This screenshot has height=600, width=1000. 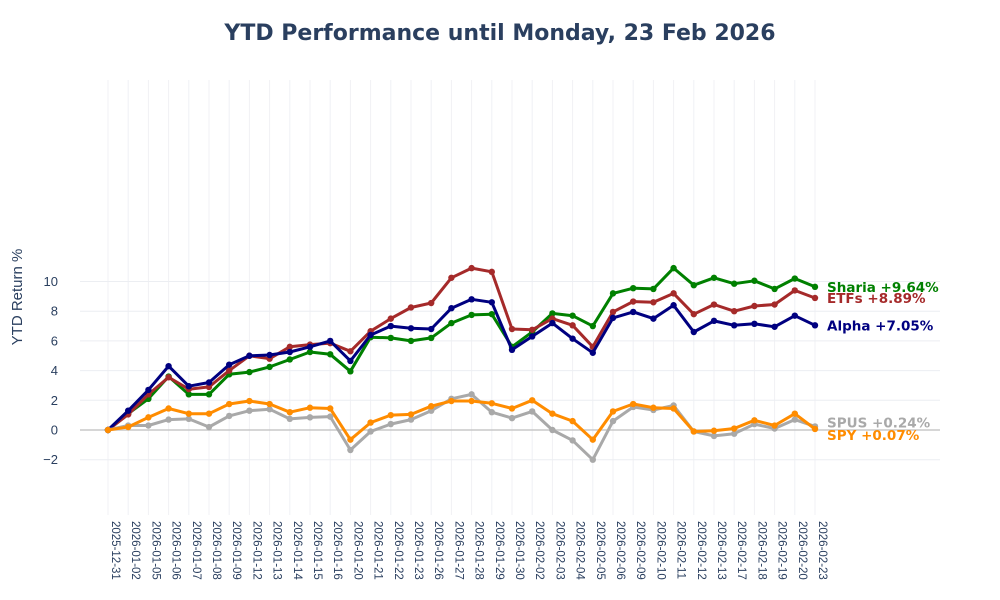 What do you see at coordinates (721, 550) in the screenshot?
I see `x-tick-label: 2026-02-13` at bounding box center [721, 550].